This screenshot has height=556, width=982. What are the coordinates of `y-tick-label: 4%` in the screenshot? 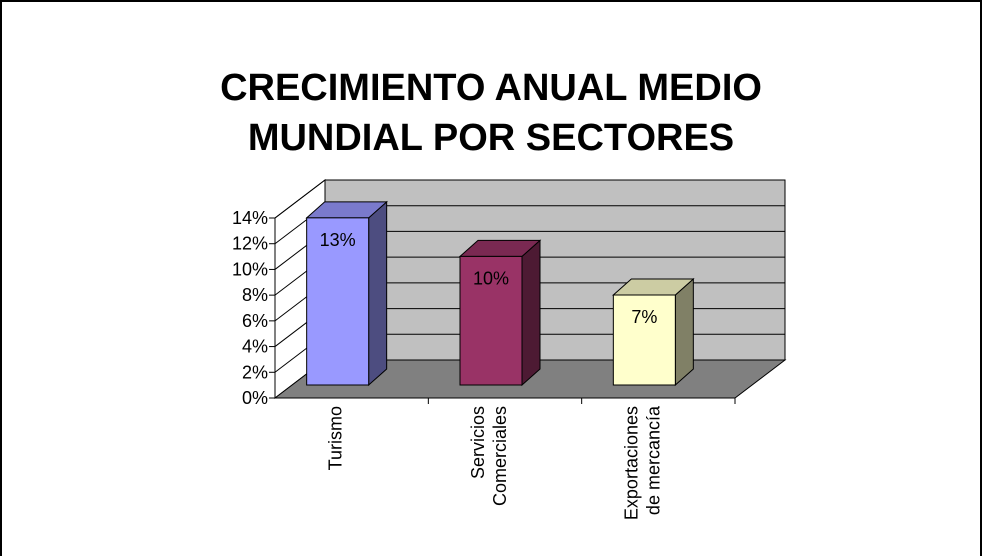 It's located at (255, 347).